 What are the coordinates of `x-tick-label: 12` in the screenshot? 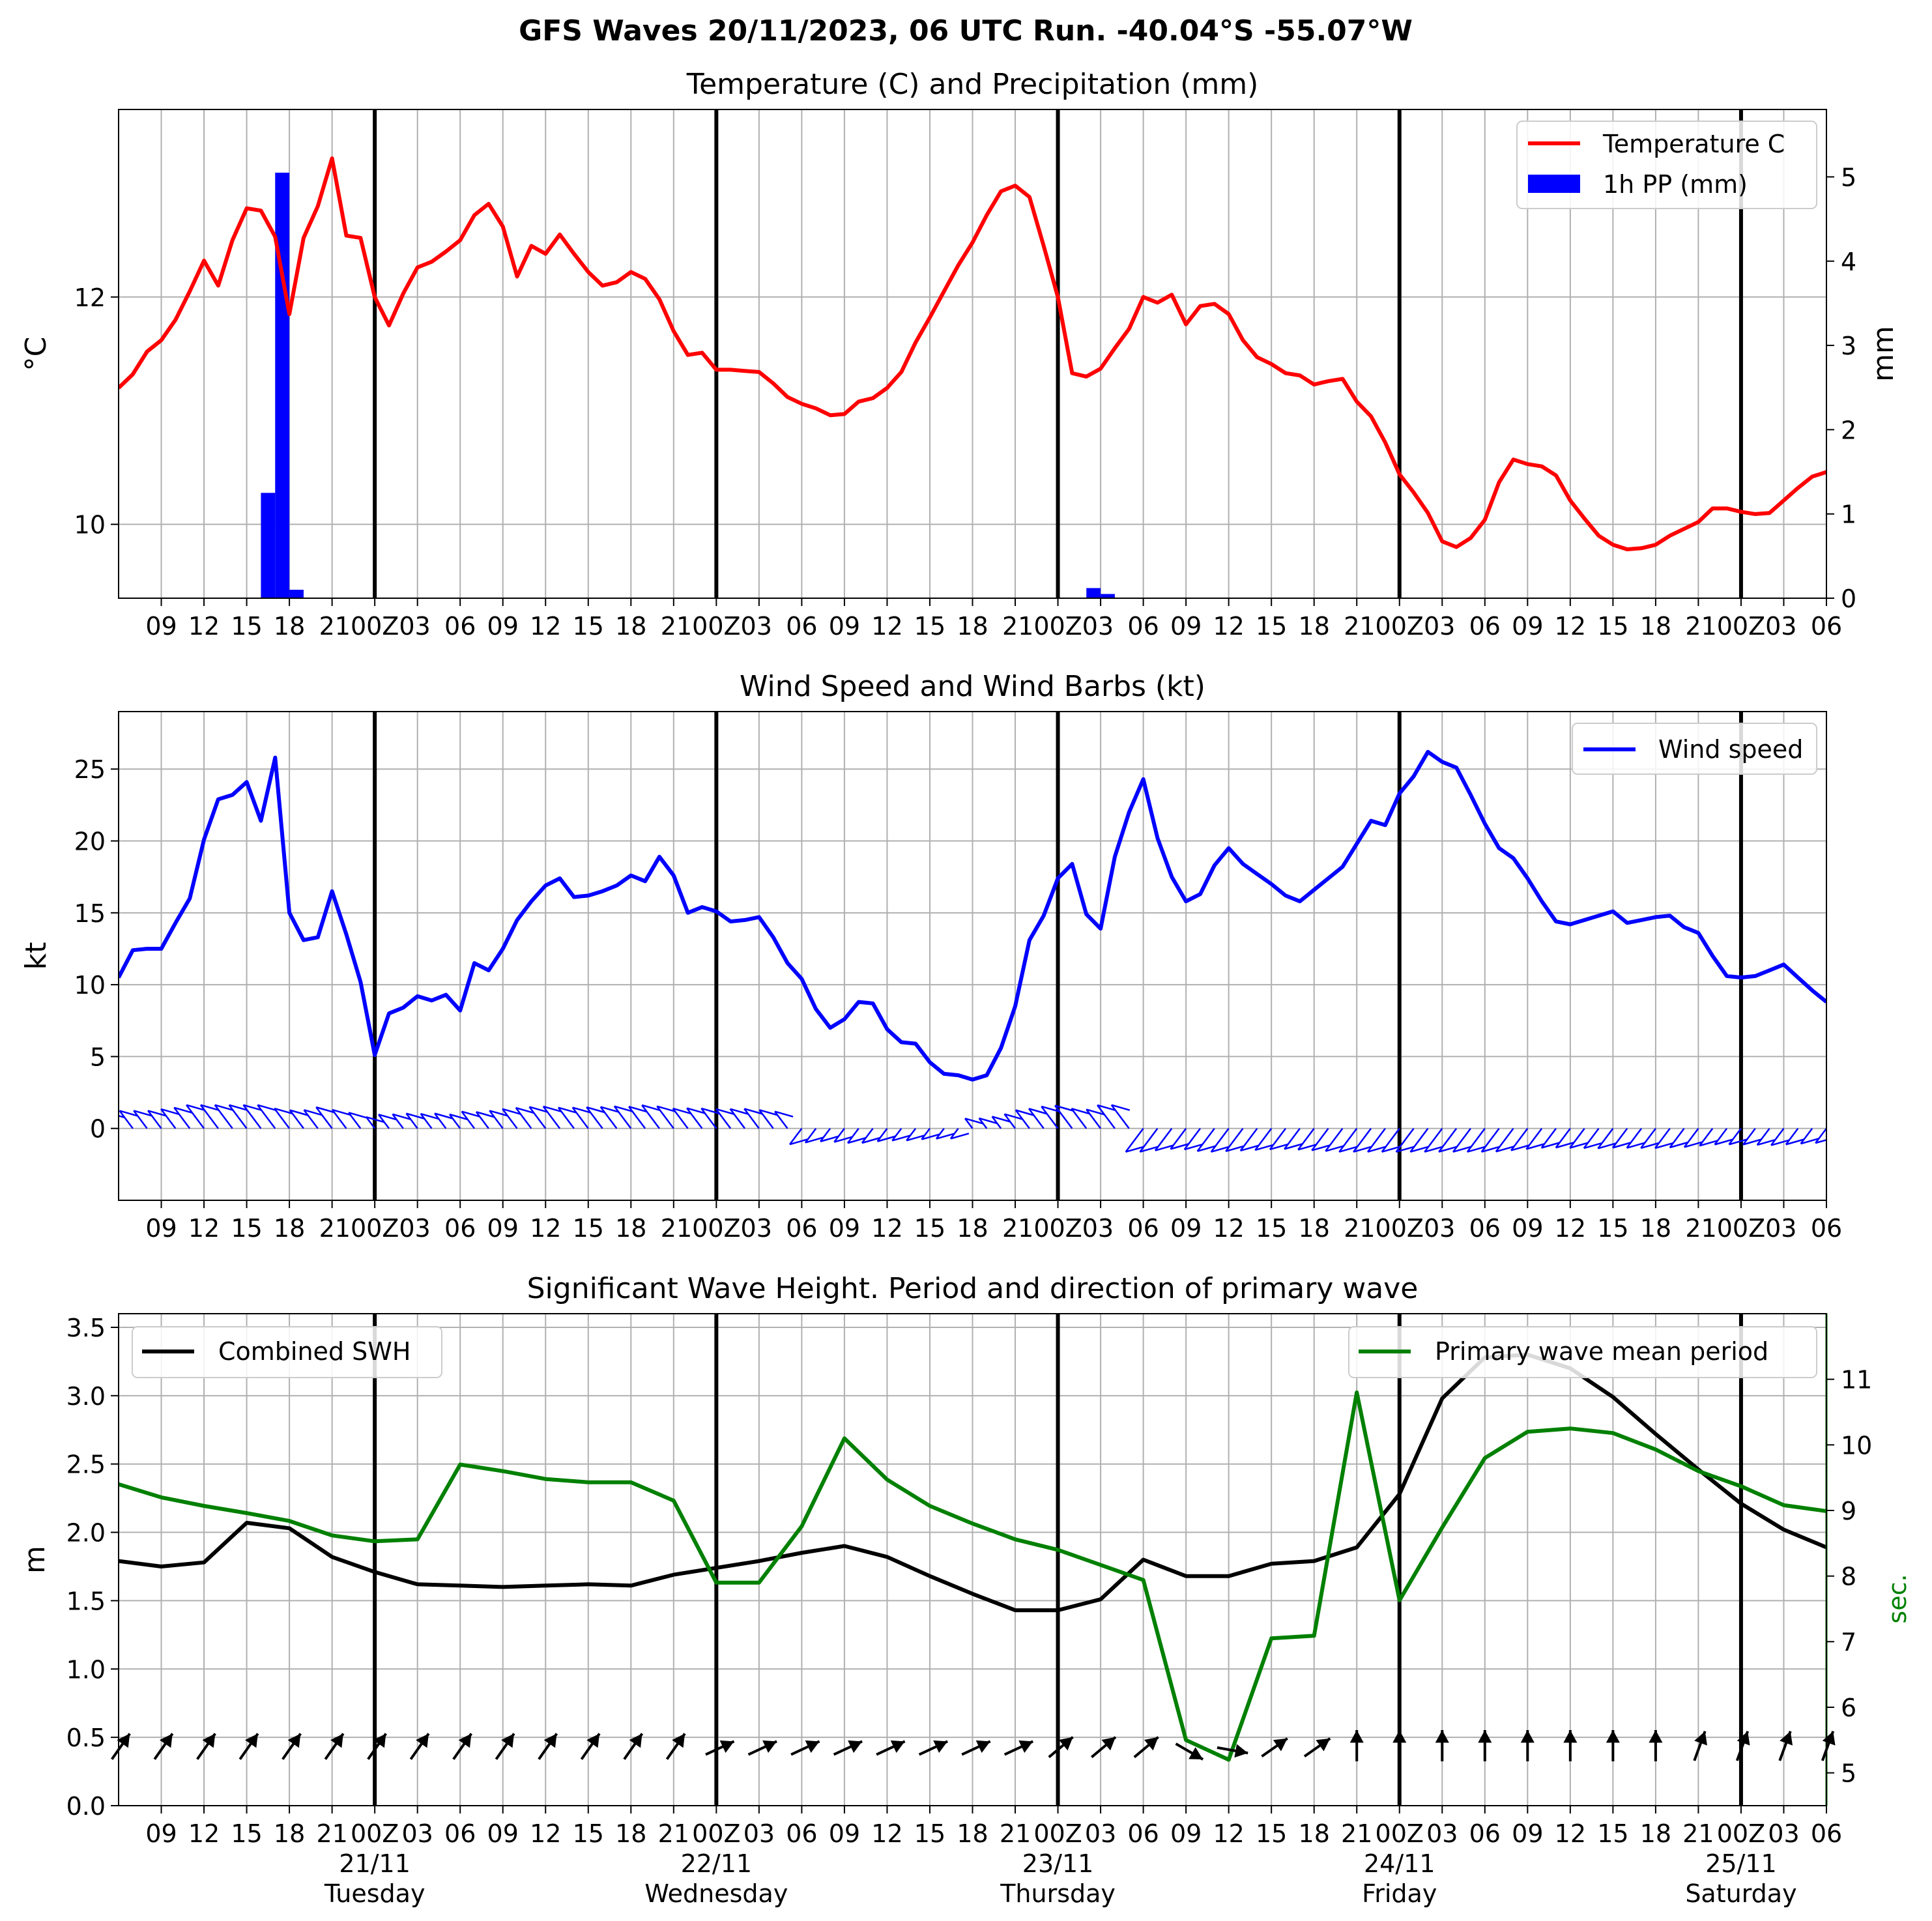 It's located at (886, 1833).